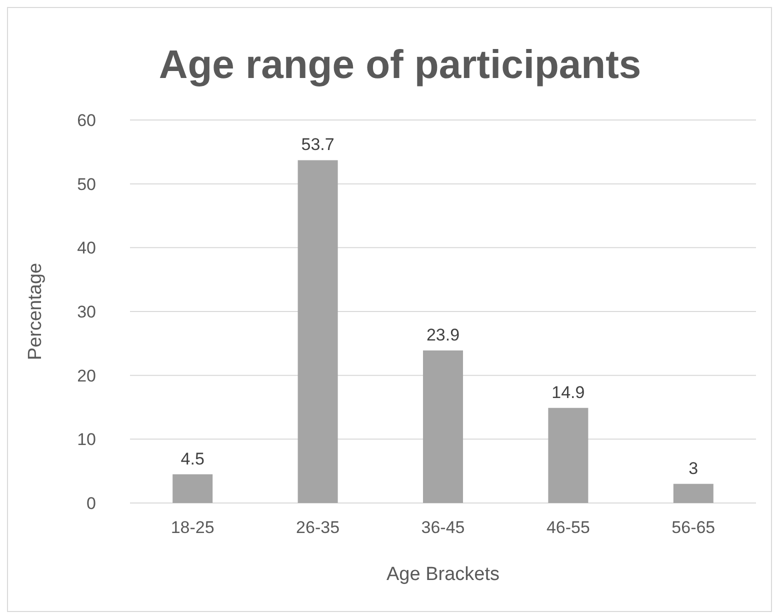  I want to click on data-label: 53.7, so click(317, 144).